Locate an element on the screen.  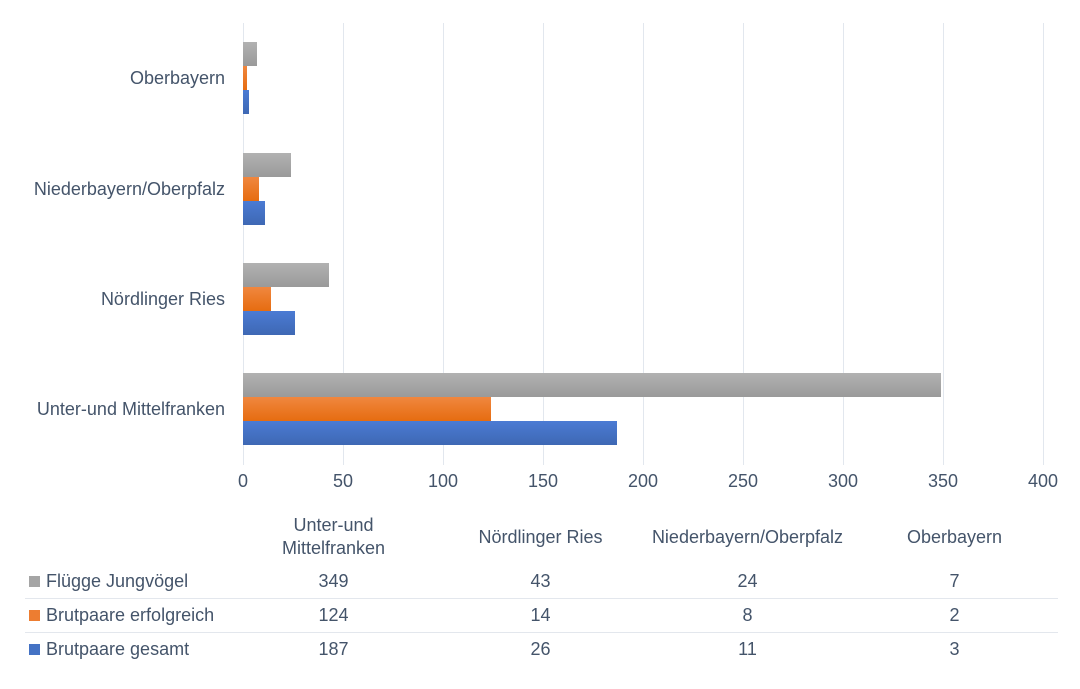
table-cell: 14 is located at coordinates (540, 615).